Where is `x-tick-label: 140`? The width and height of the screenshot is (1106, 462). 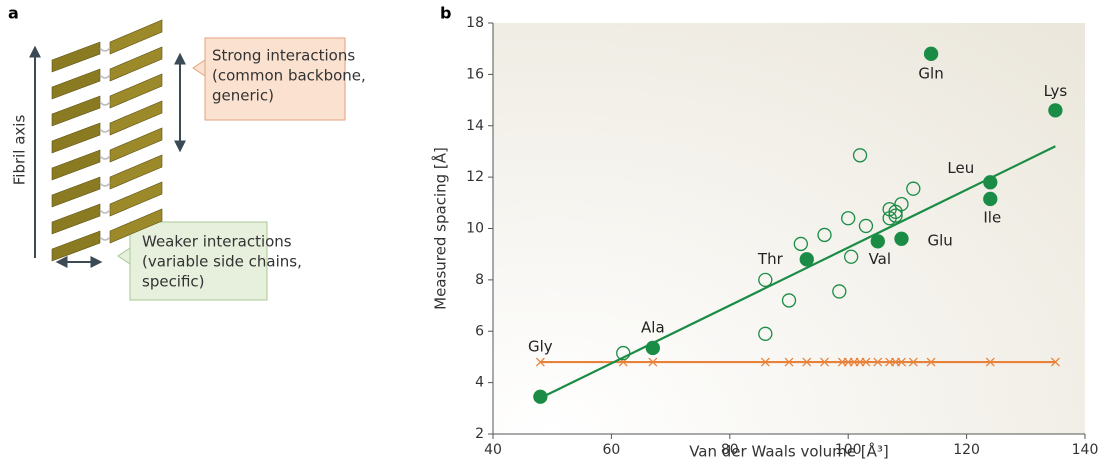
x-tick-label: 140 is located at coordinates (1085, 450).